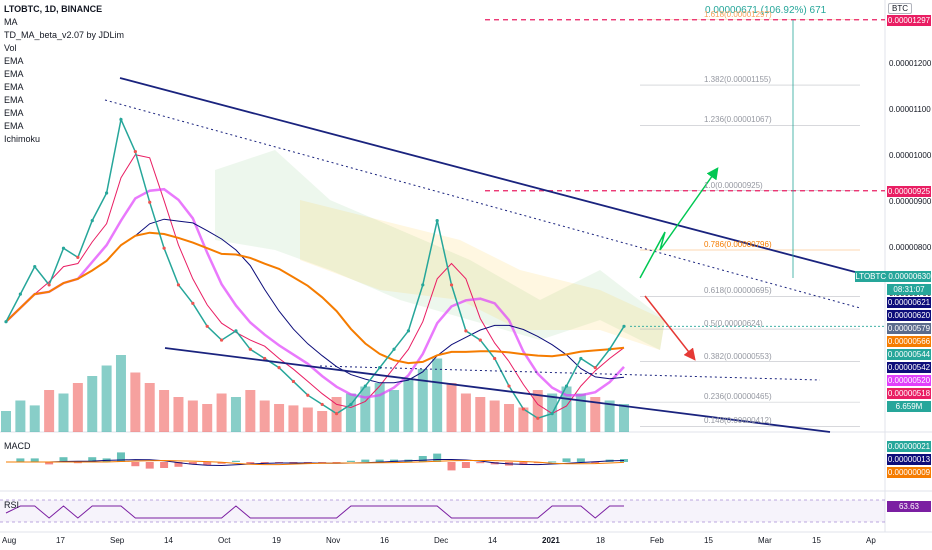 The height and width of the screenshot is (550, 932). Describe the element at coordinates (738, 421) in the screenshot. I see `fib-level-label: 0.148(0.00000412)` at that location.